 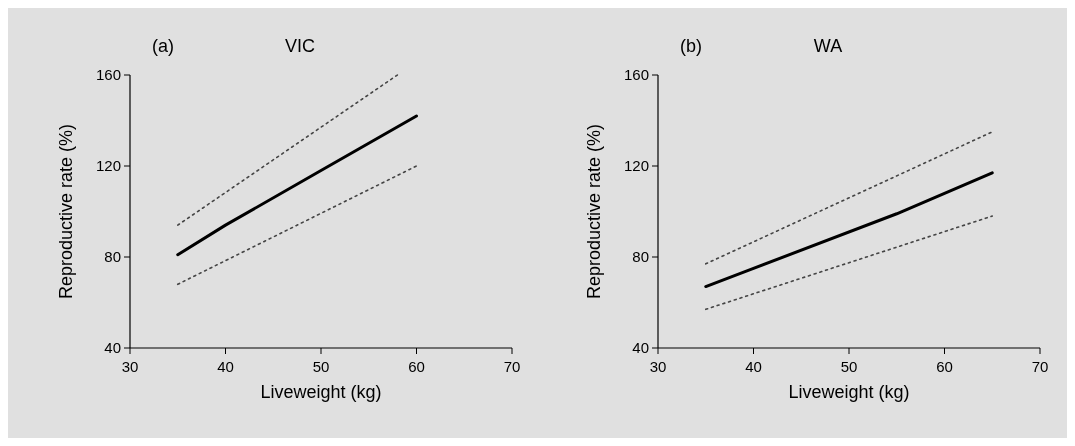 What do you see at coordinates (691, 46) in the screenshot?
I see `text: (b)` at bounding box center [691, 46].